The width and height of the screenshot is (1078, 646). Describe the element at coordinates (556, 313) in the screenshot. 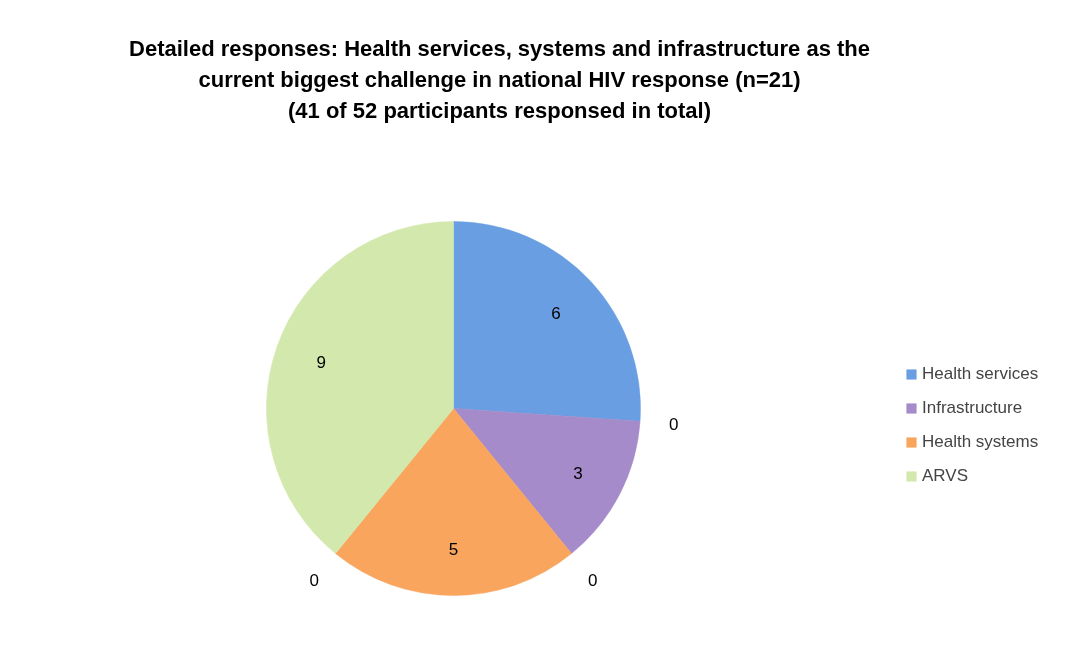

I see `data-label: 6` at that location.